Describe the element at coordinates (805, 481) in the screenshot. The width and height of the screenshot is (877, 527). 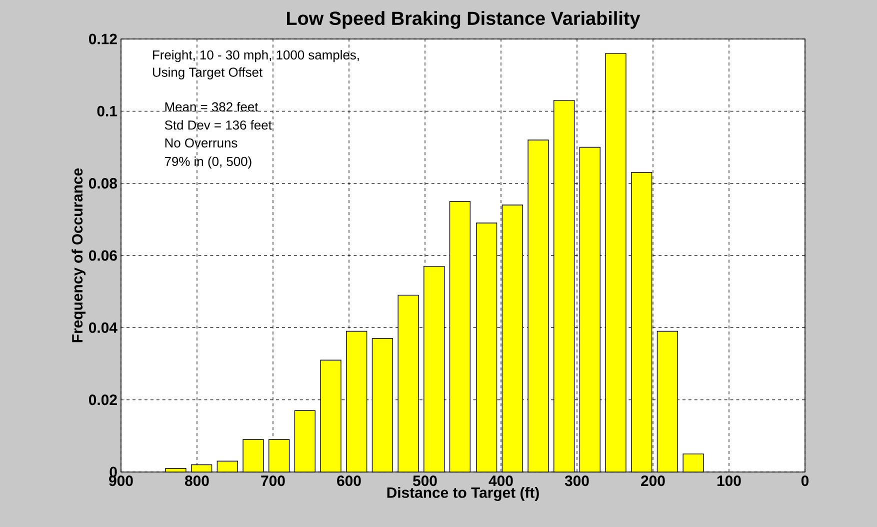
I see `x-tick-label: 0` at that location.